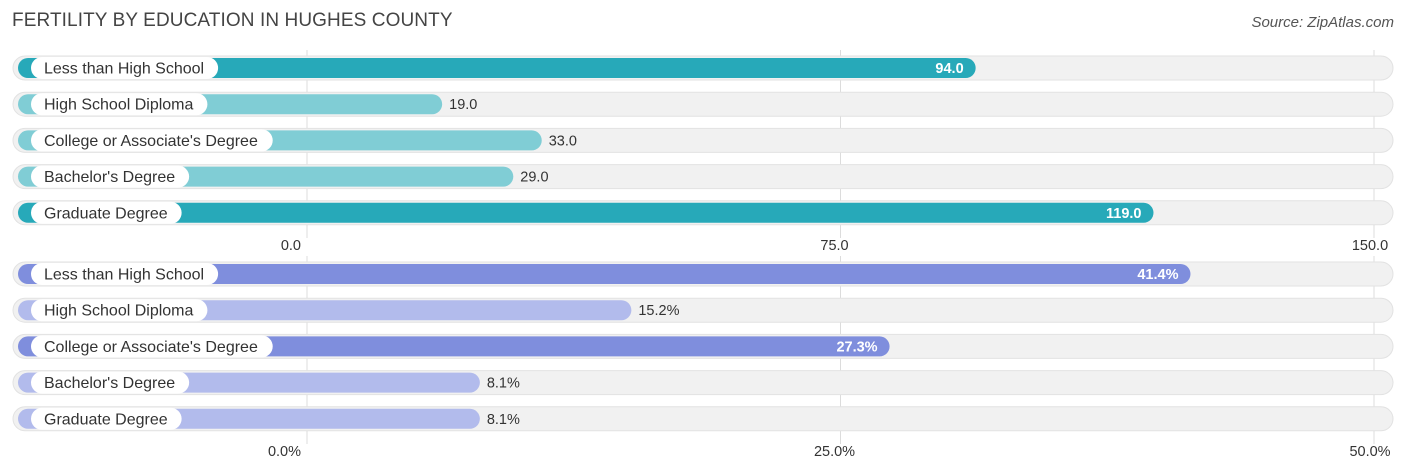 The image size is (1406, 475). What do you see at coordinates (563, 141) in the screenshot?
I see `value-label: 33.0` at bounding box center [563, 141].